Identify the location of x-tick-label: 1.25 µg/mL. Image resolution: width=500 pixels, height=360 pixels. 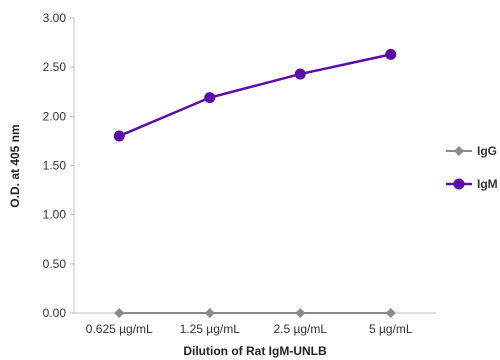
(210, 329).